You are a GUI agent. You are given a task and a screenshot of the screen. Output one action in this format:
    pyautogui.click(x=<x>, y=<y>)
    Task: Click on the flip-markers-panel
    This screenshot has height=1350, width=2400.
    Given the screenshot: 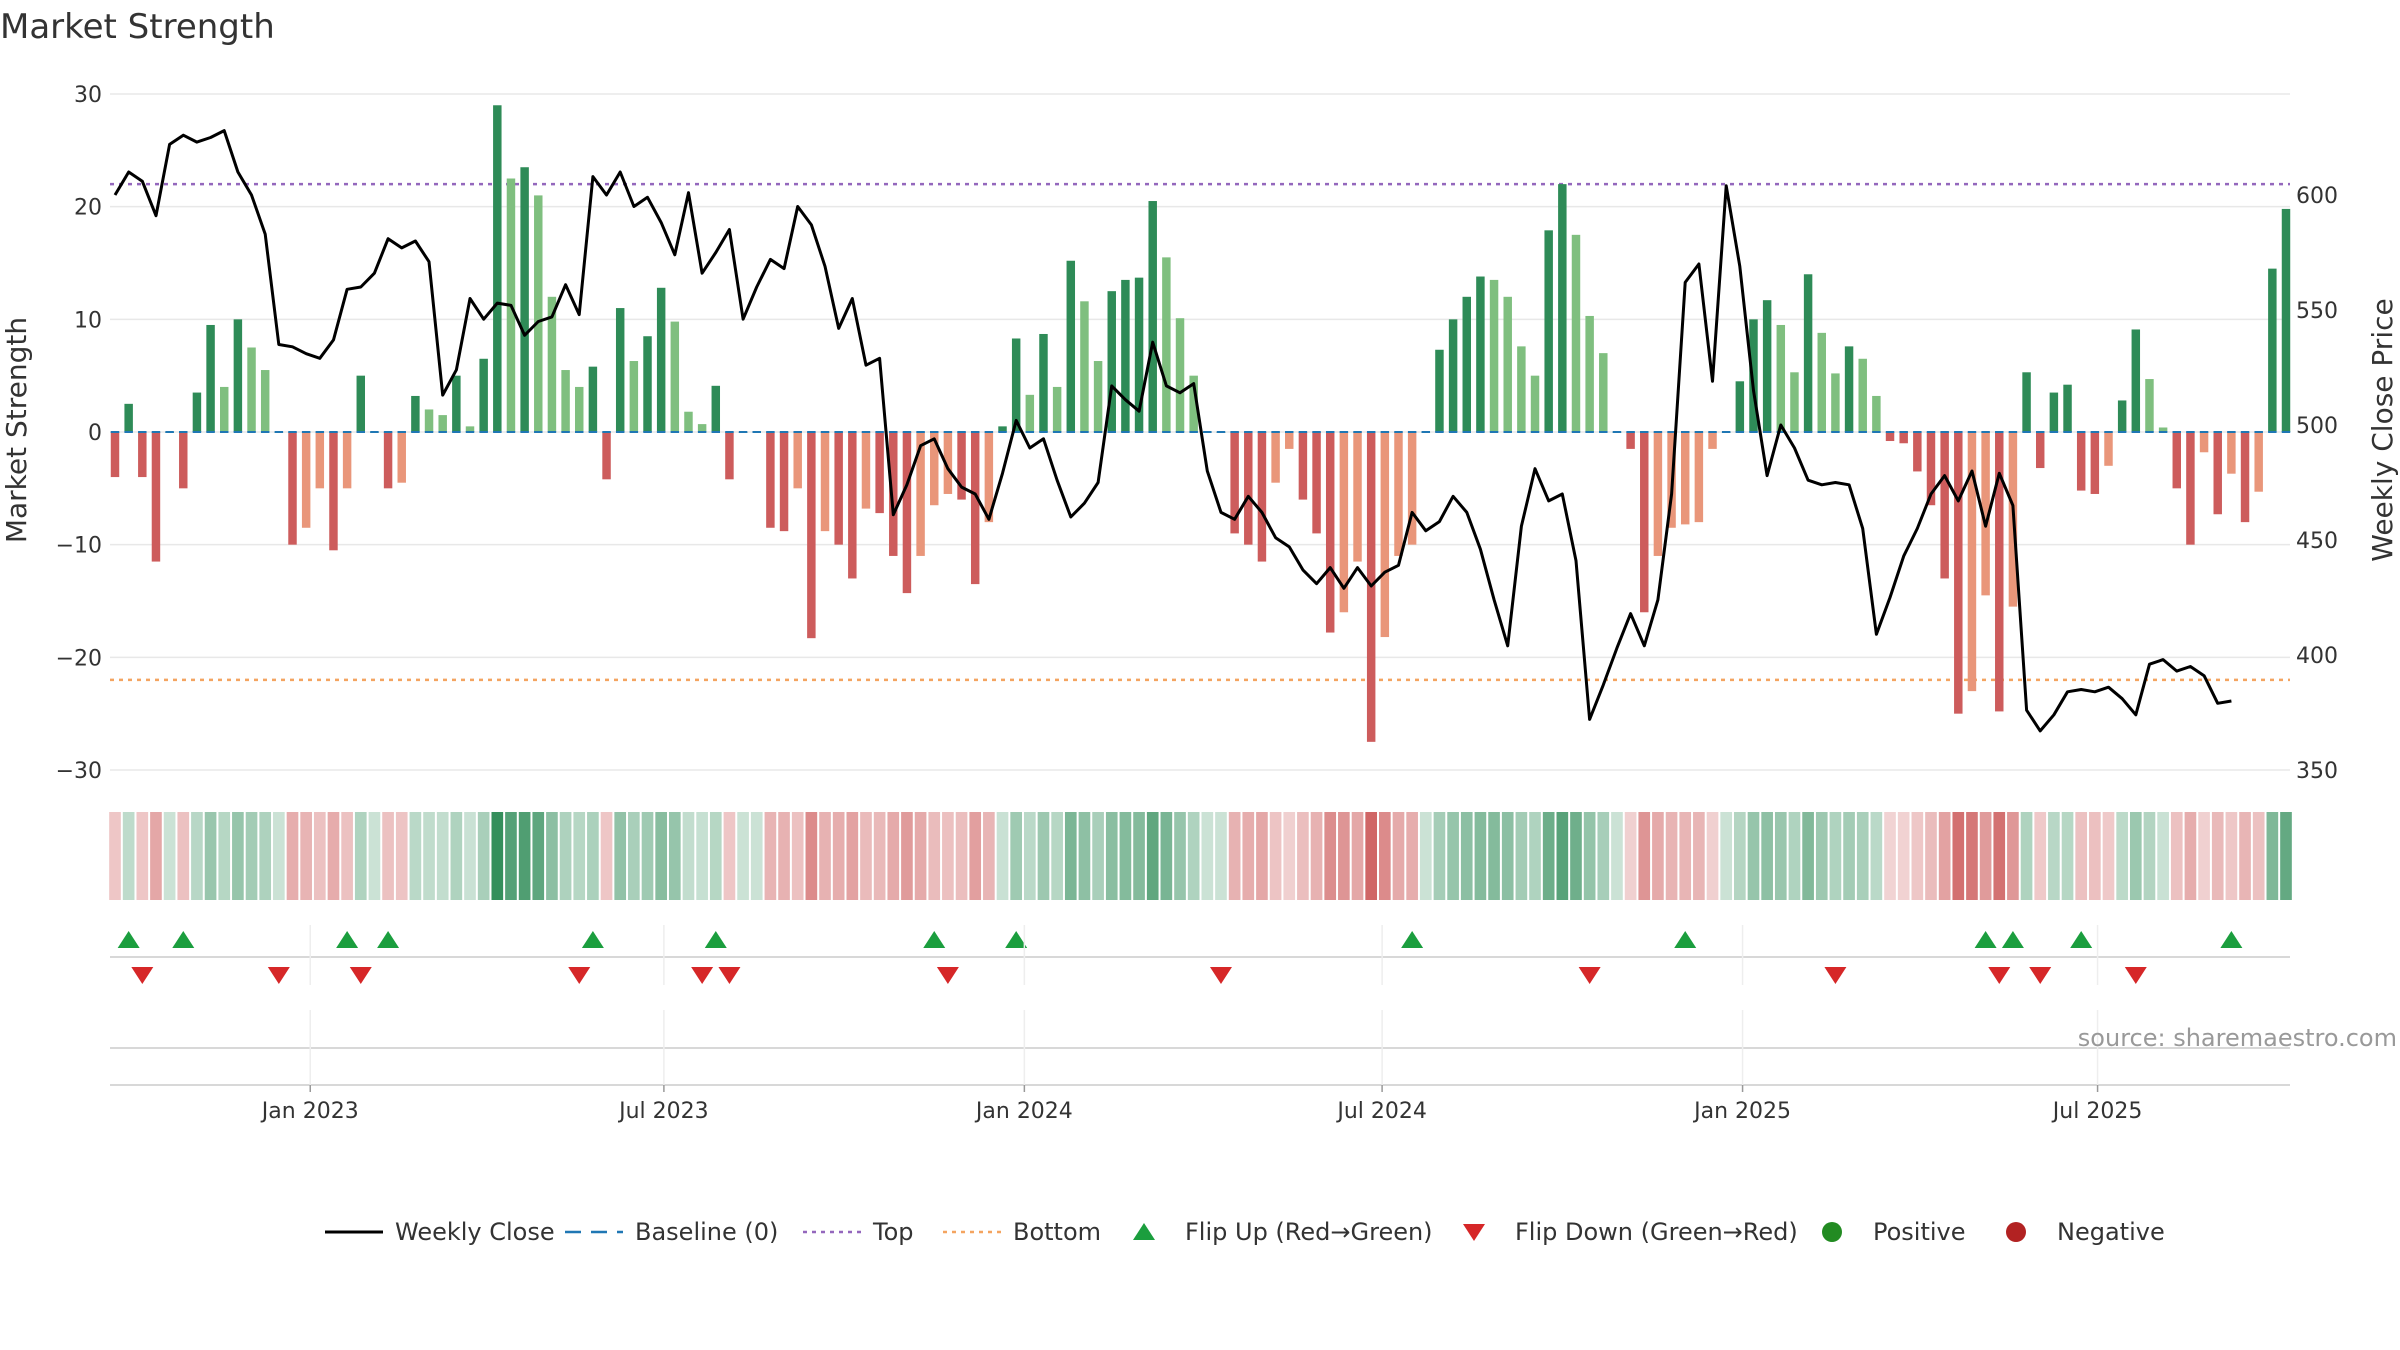 What is the action you would take?
    pyautogui.click(x=1200, y=1008)
    